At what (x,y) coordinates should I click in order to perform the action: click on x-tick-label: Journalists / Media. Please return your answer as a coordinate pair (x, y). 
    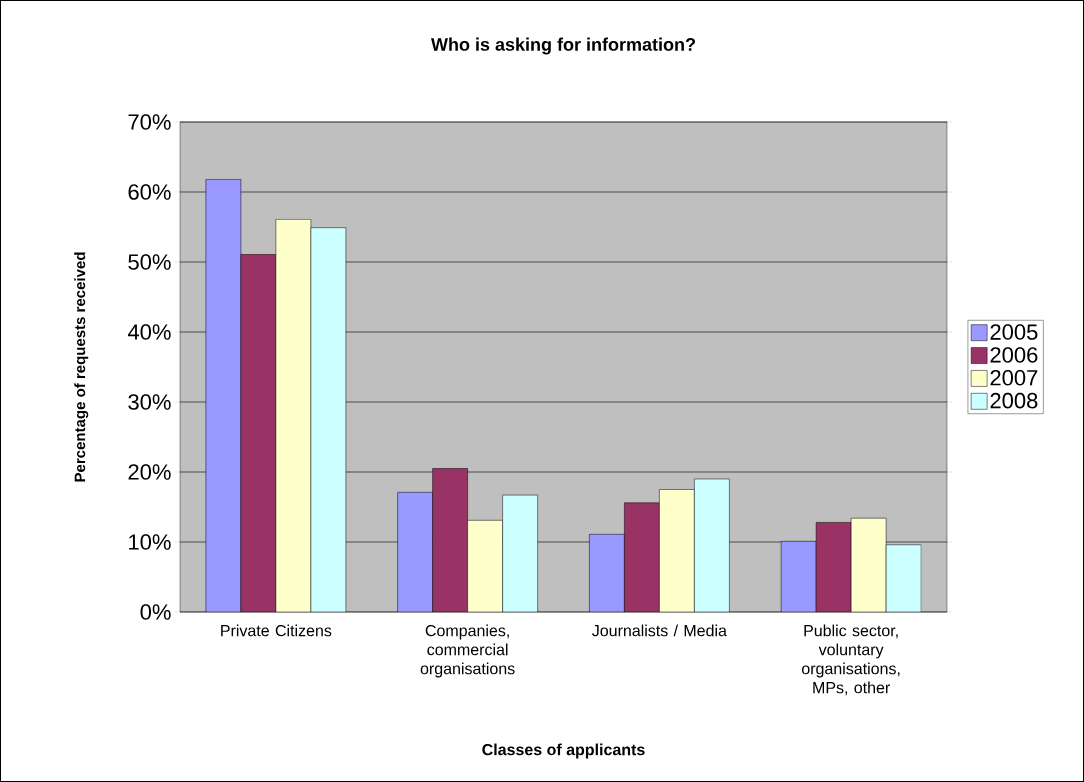
    Looking at the image, I should click on (659, 630).